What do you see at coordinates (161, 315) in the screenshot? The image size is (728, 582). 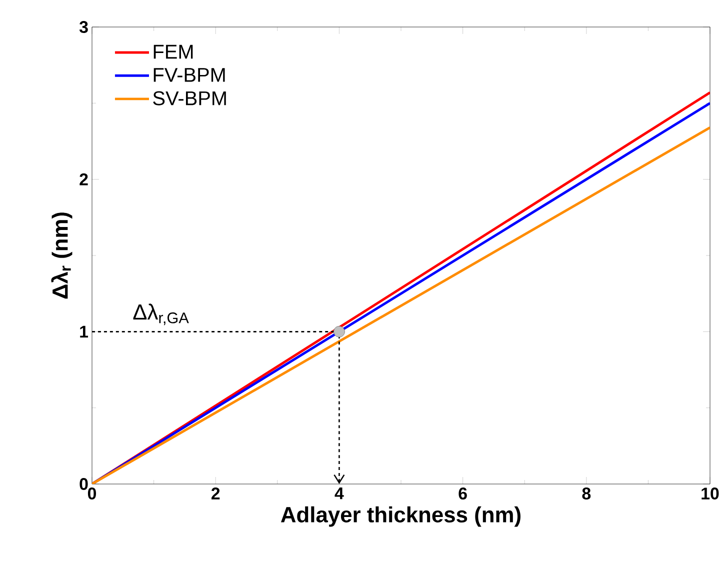 I see `annotation: Δλ$_{r,GA}$` at bounding box center [161, 315].